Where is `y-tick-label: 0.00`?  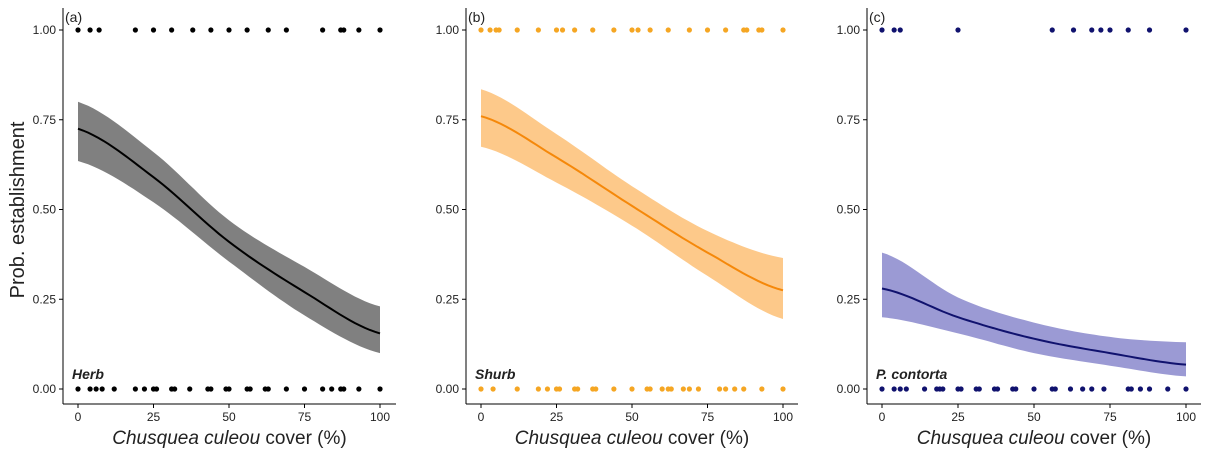
y-tick-label: 0.00 is located at coordinates (849, 389).